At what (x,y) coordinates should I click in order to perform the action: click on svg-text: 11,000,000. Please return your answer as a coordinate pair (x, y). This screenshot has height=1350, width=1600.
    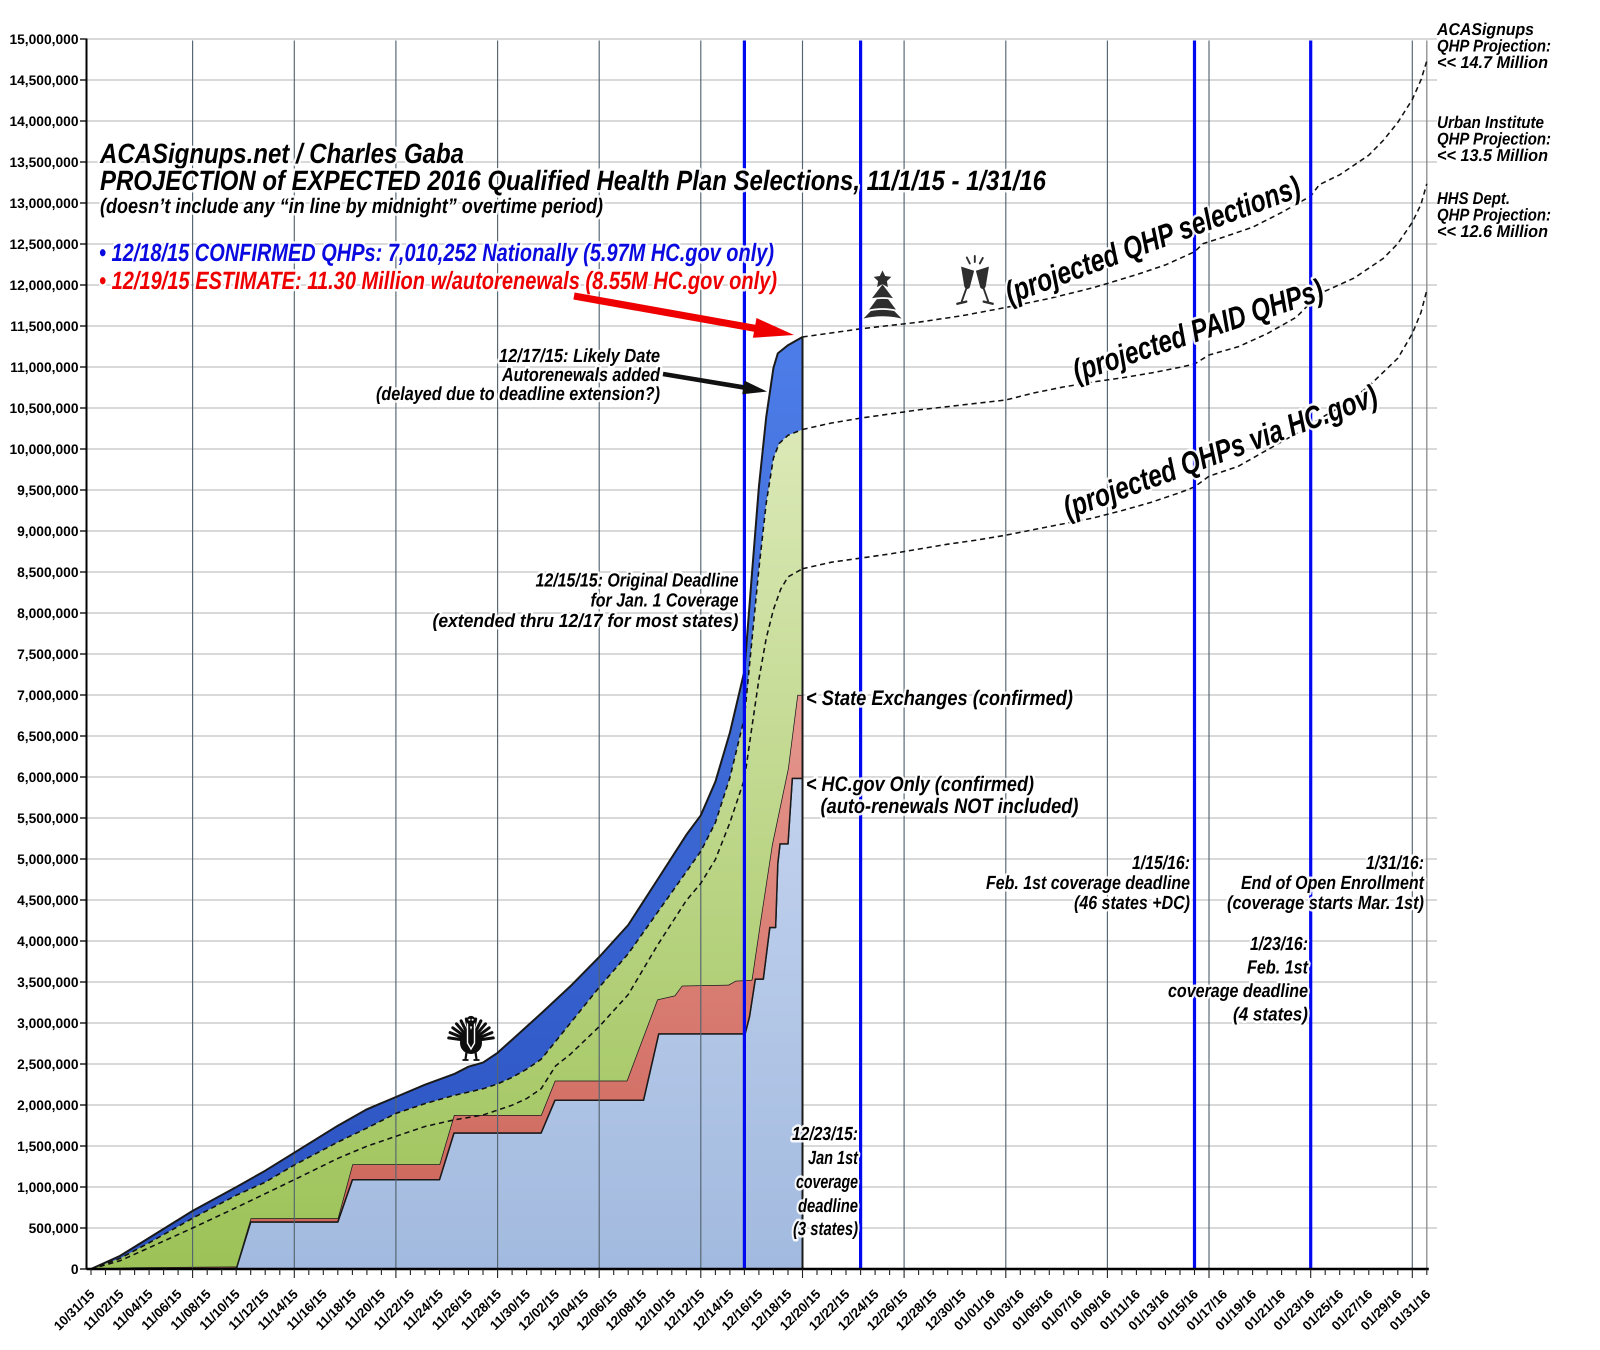
    Looking at the image, I should click on (44, 367).